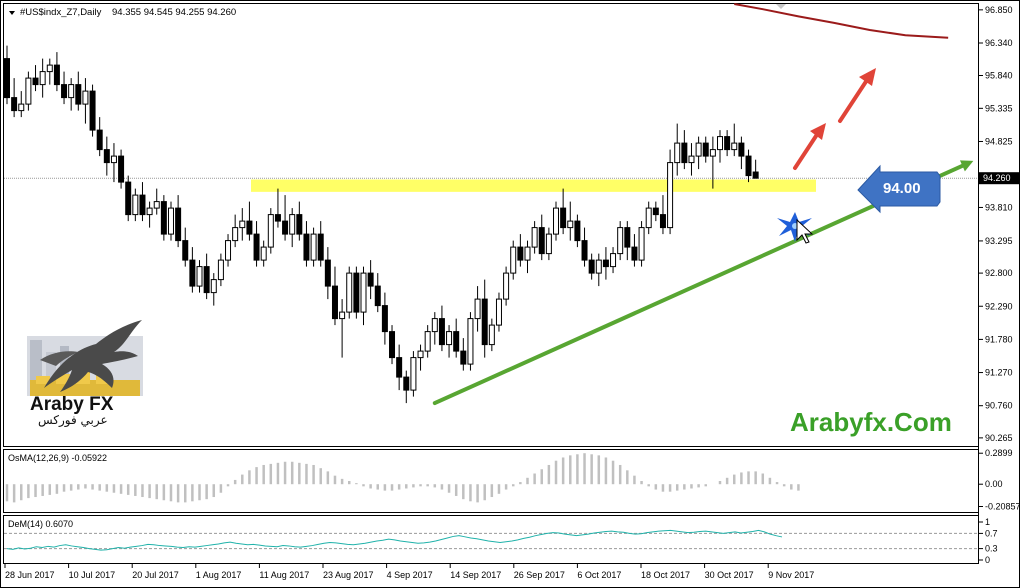  I want to click on trendline-arrowhead, so click(966, 166).